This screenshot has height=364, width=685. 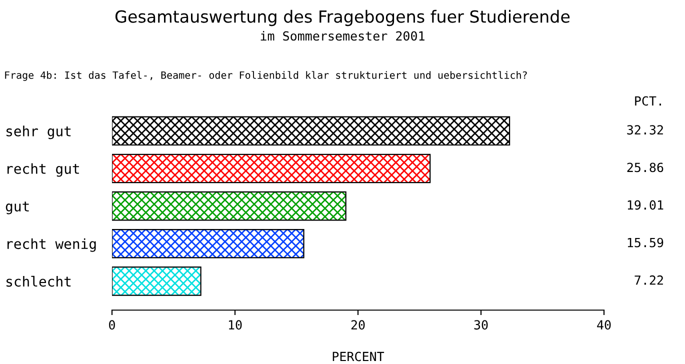 What do you see at coordinates (646, 243) in the screenshot?
I see `data-label: 15.59` at bounding box center [646, 243].